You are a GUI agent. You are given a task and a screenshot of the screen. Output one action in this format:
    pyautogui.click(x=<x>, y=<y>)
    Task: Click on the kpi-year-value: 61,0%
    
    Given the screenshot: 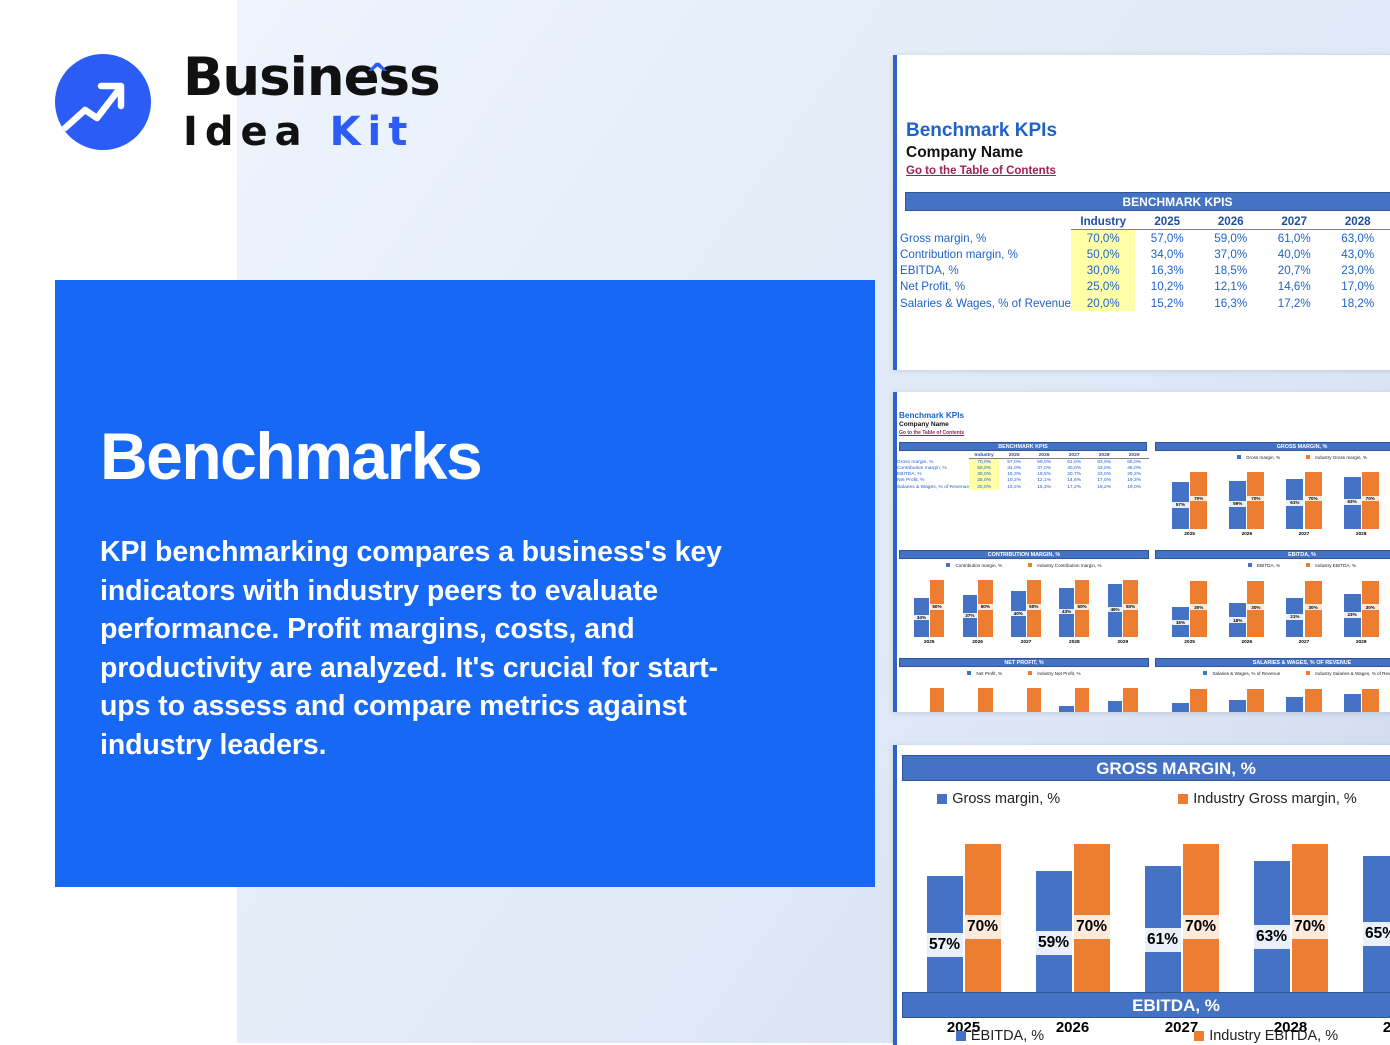 What is the action you would take?
    pyautogui.click(x=1294, y=238)
    